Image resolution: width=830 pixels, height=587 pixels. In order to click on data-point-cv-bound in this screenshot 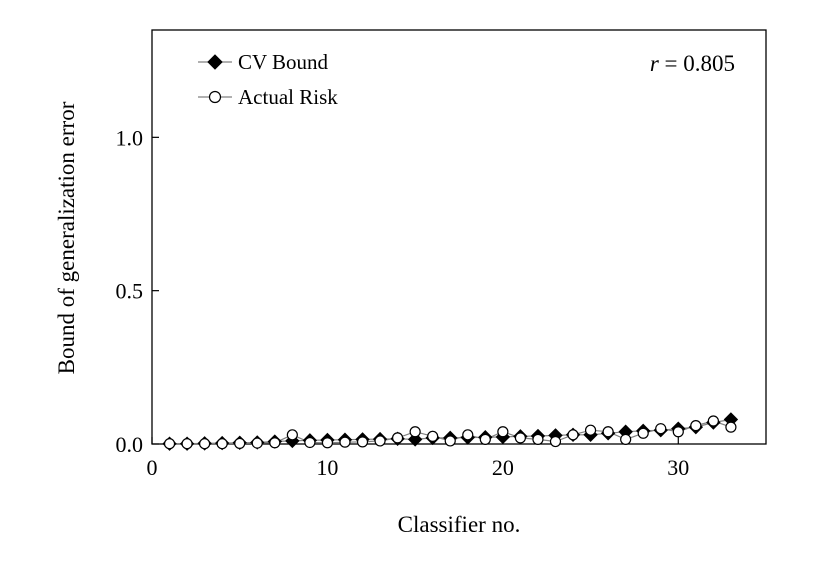, I will do `click(292, 441)`.